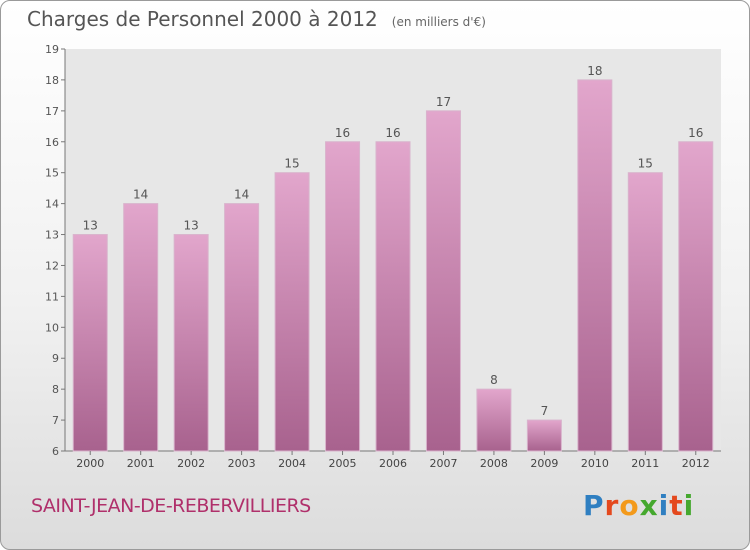 The height and width of the screenshot is (550, 750). What do you see at coordinates (545, 411) in the screenshot?
I see `bar-value-label: 7` at bounding box center [545, 411].